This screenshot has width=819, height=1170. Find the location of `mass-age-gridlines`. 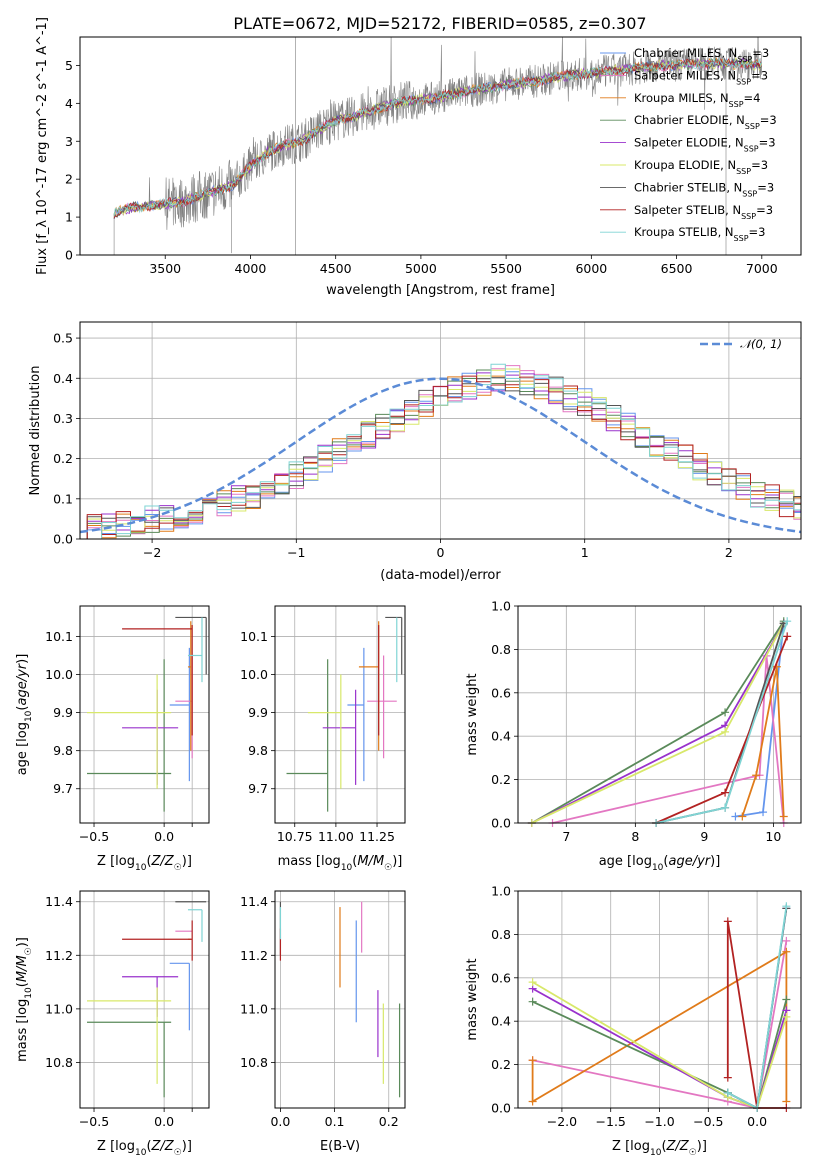

mass-age-gridlines is located at coordinates (340, 714).